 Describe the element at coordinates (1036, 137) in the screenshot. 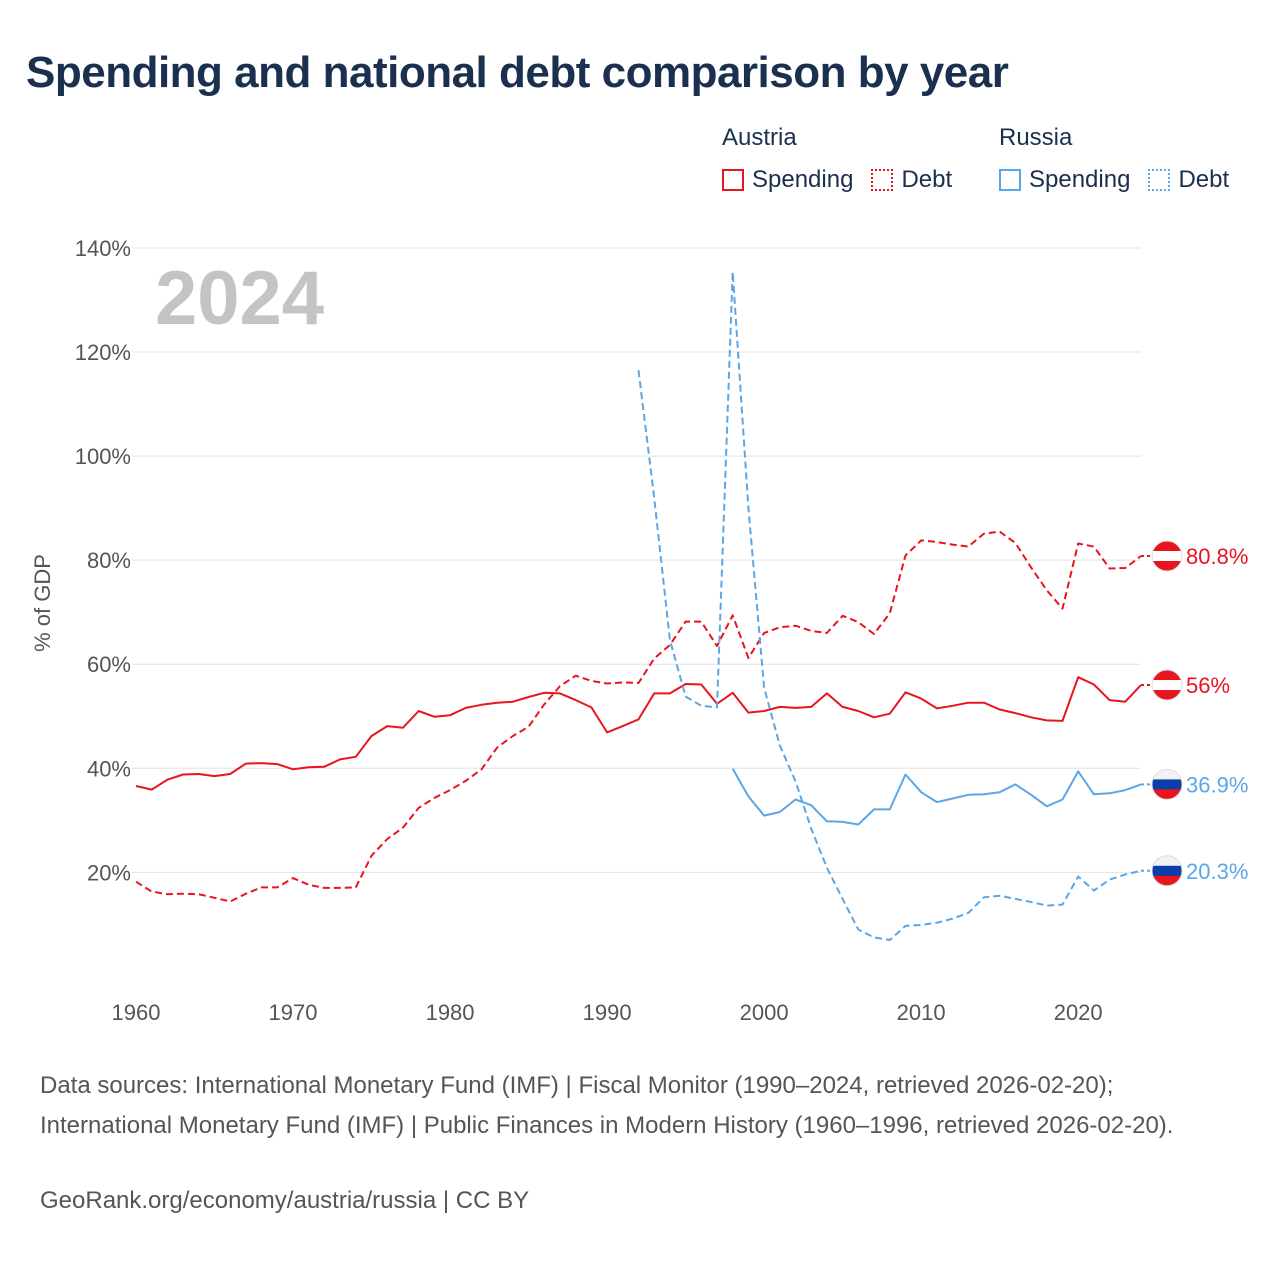

I see `legend-country-russia: Russia` at that location.